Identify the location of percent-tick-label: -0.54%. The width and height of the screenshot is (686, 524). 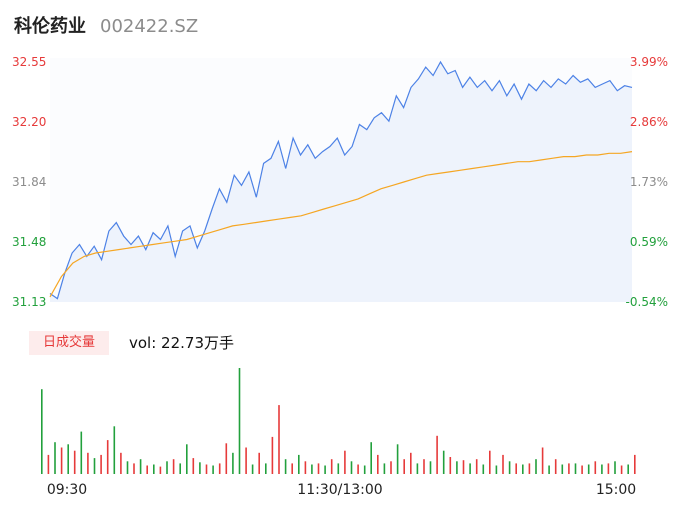
(647, 302).